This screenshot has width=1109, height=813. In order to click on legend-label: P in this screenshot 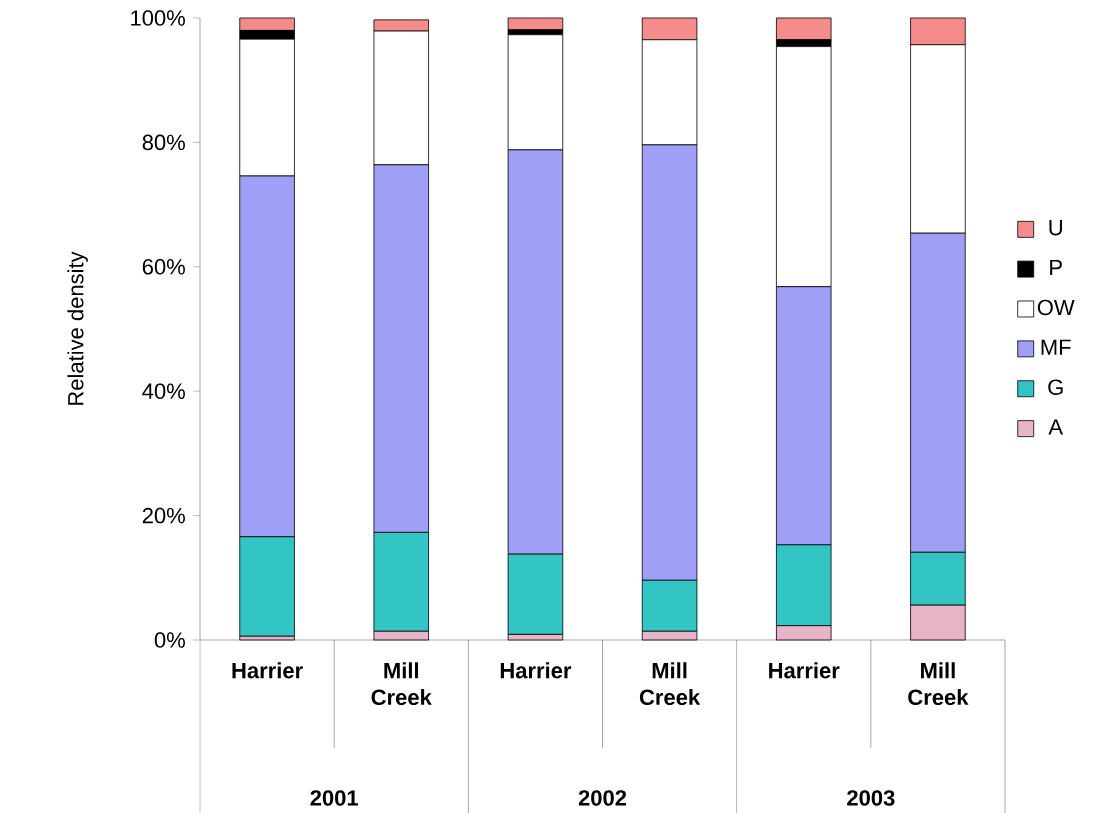, I will do `click(1056, 267)`.